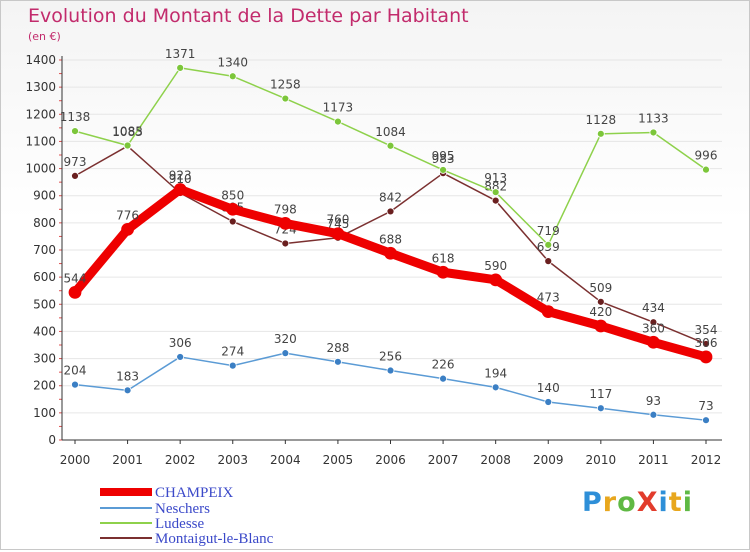 The height and width of the screenshot is (552, 750). I want to click on x-tick-label: 2007, so click(443, 460).